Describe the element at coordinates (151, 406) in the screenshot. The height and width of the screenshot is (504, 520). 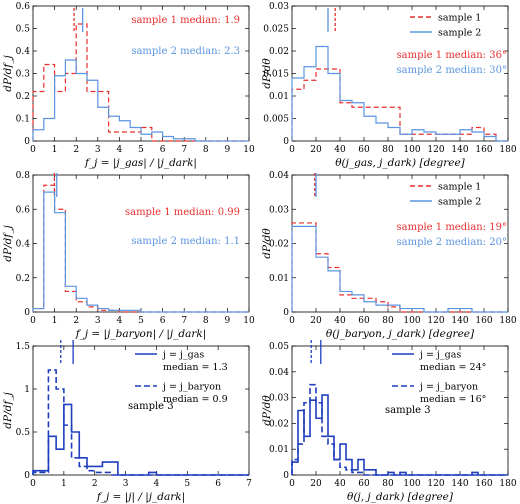
I see `annotation-text: sample 3` at that location.